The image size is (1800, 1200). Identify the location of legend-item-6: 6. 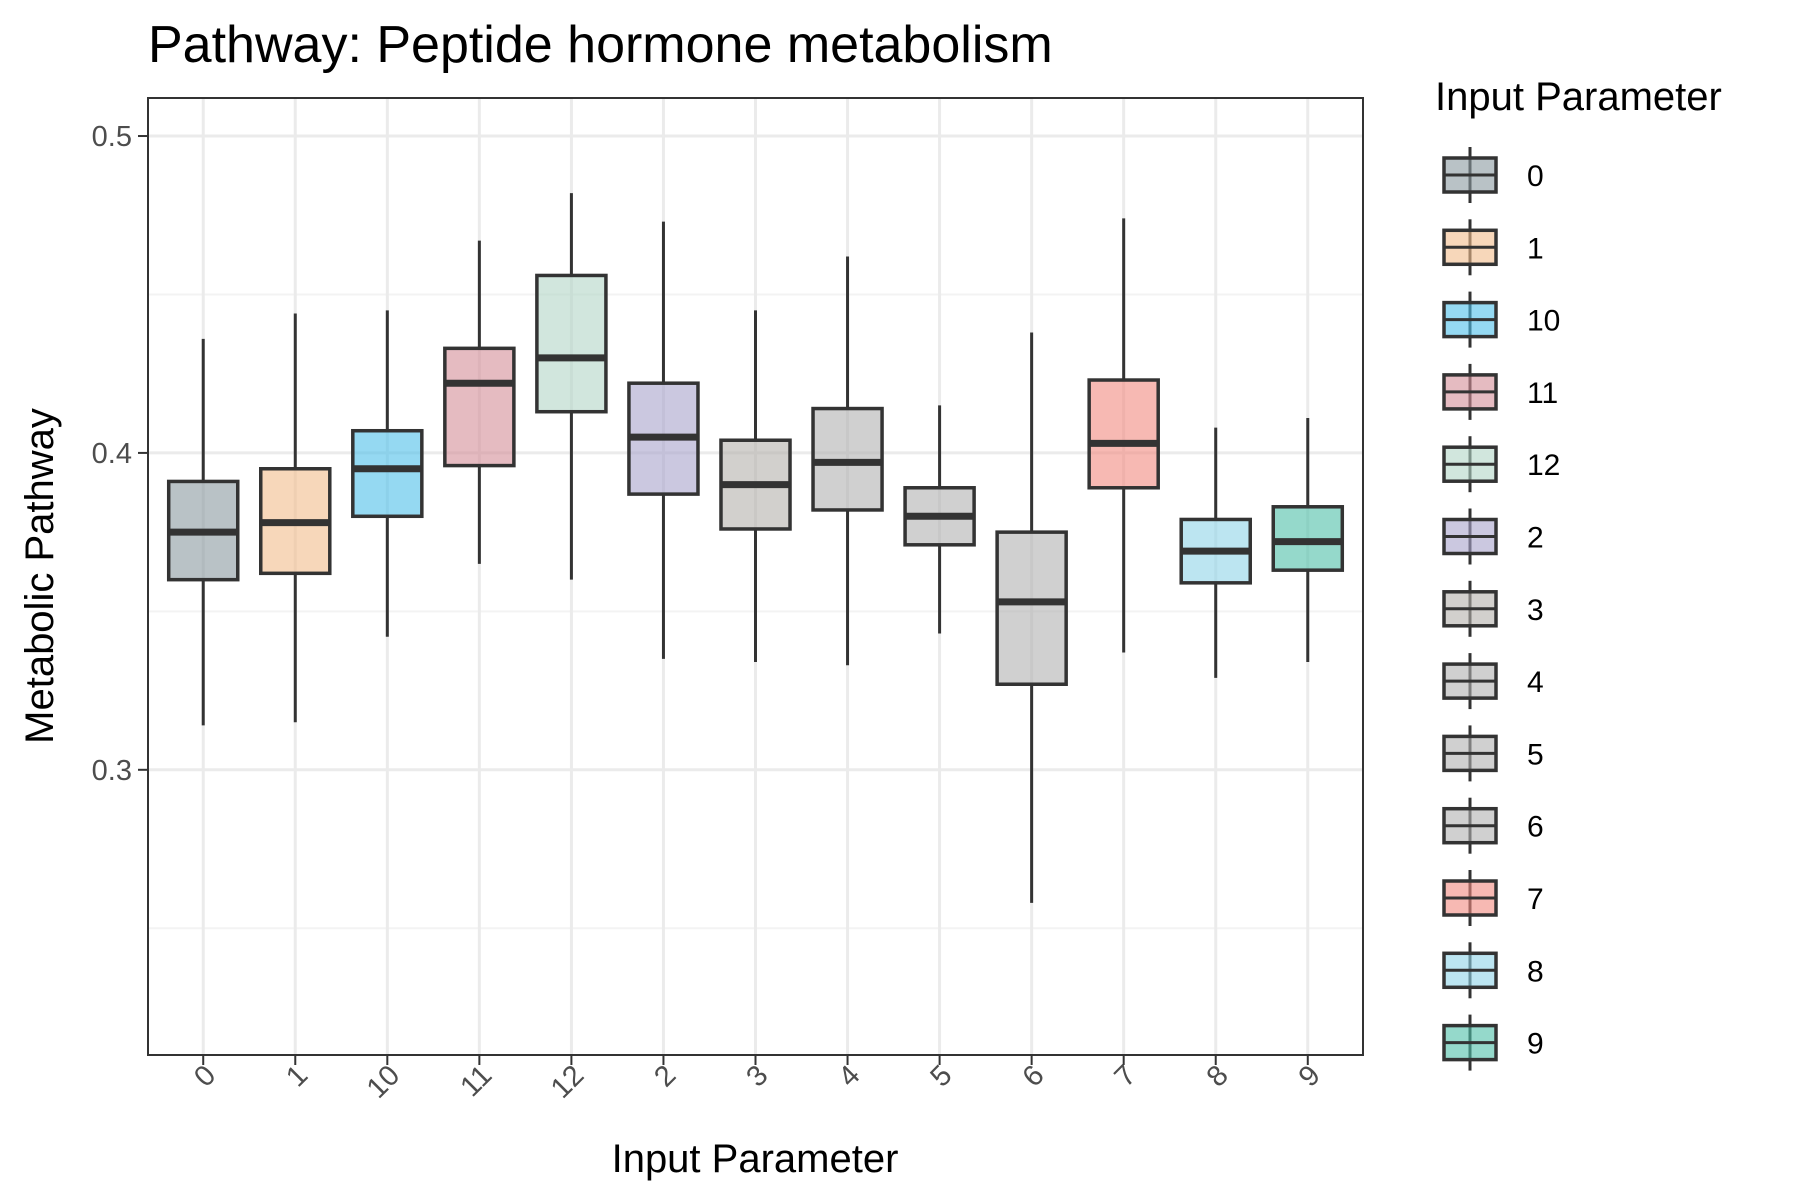
(1493, 825).